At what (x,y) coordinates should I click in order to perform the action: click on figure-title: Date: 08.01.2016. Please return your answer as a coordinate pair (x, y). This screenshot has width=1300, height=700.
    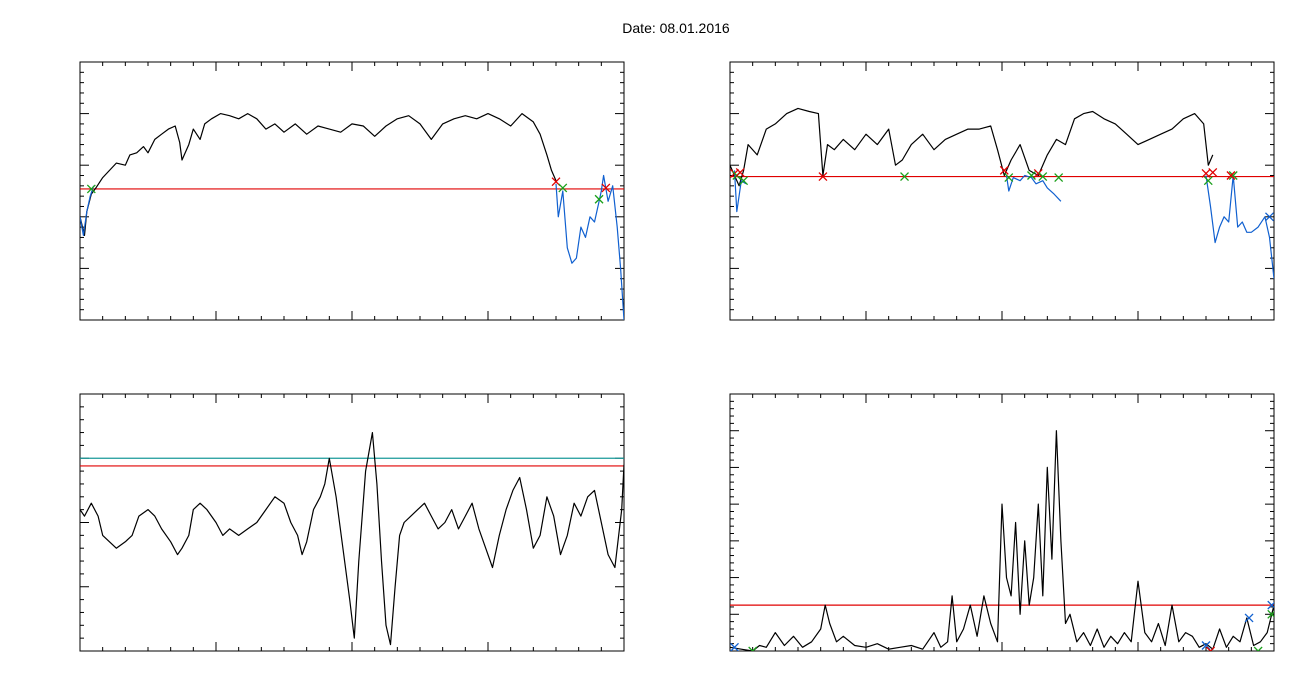
    Looking at the image, I should click on (676, 28).